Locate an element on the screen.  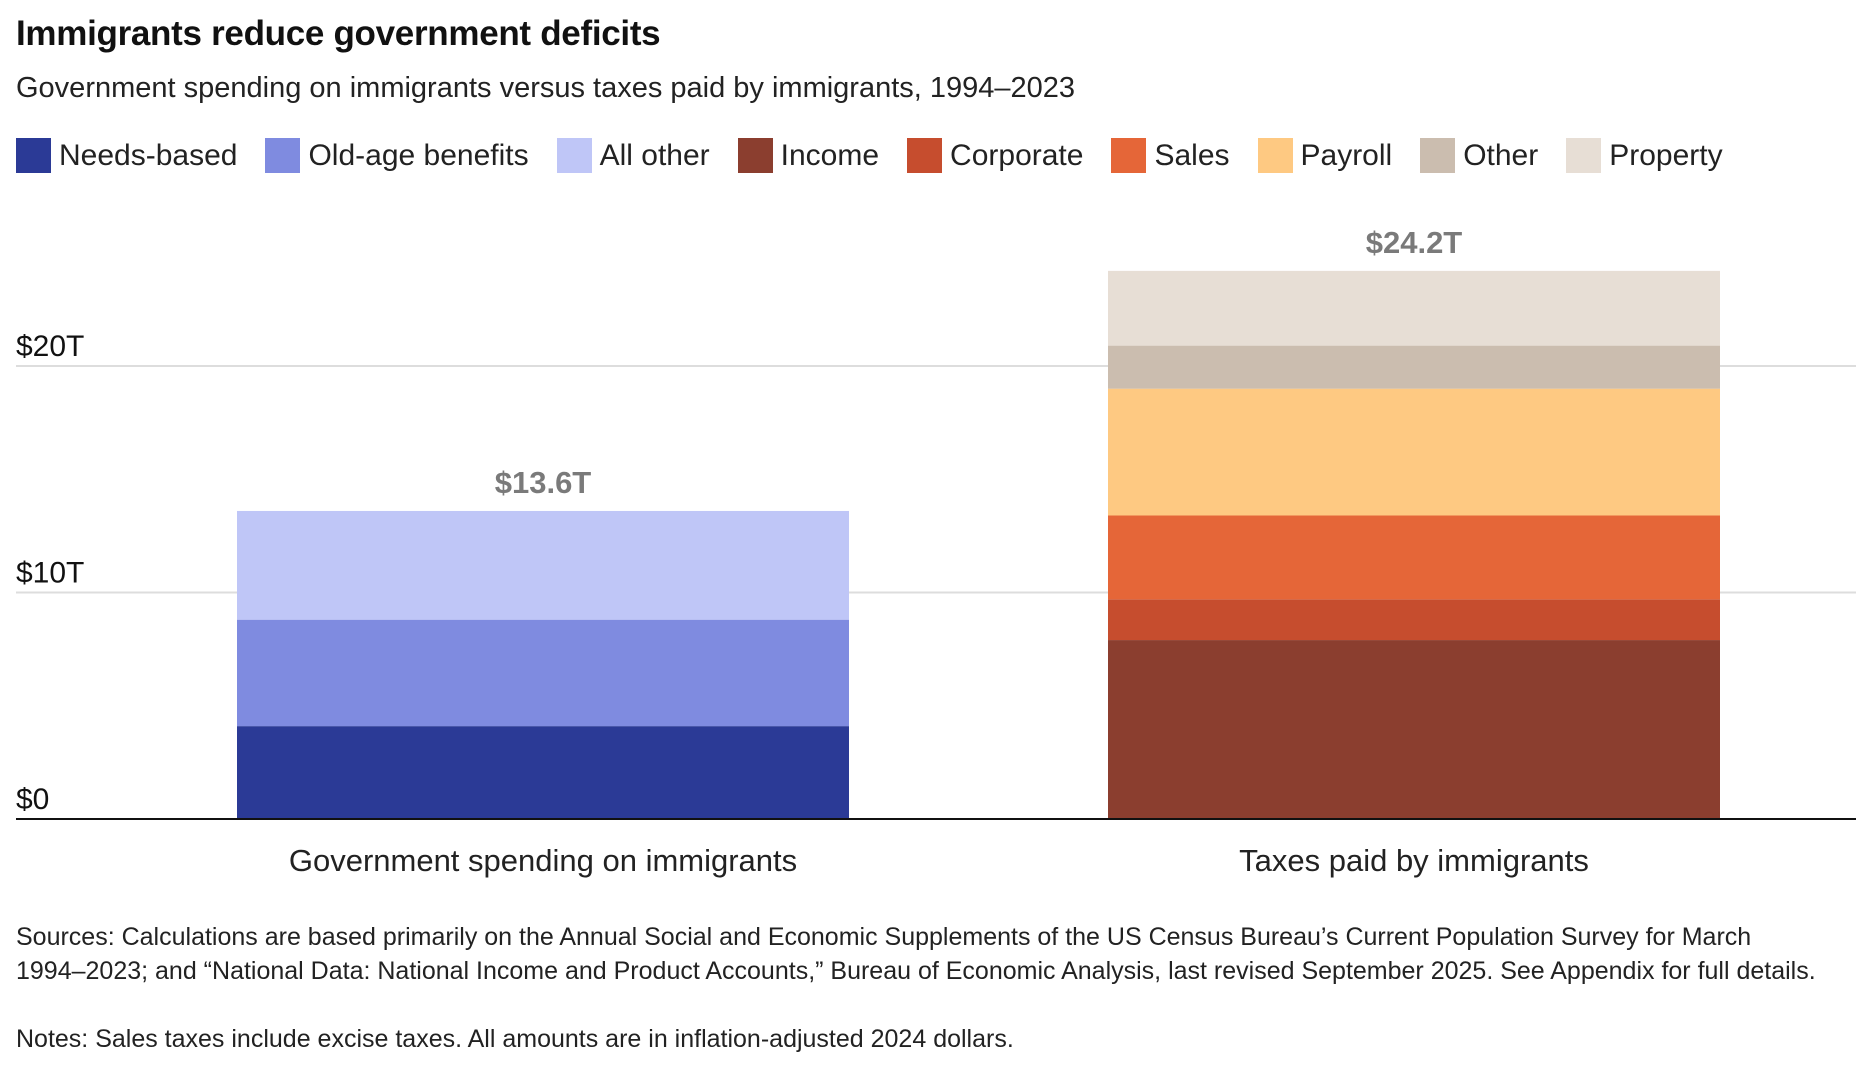
x-category-label: Government spending on immigrants is located at coordinates (543, 860).